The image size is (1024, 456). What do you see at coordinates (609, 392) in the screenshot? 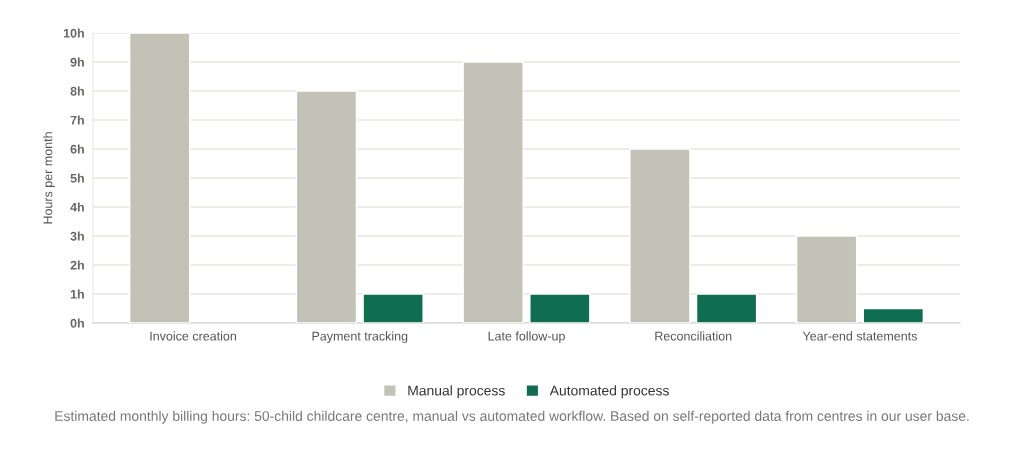
I see `legend-label: Automated process` at bounding box center [609, 392].